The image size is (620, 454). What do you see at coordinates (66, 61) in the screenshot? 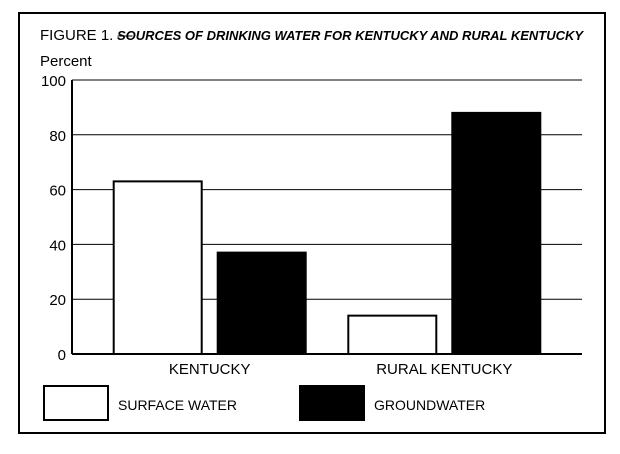
I see `y-axis-label: Percent` at bounding box center [66, 61].